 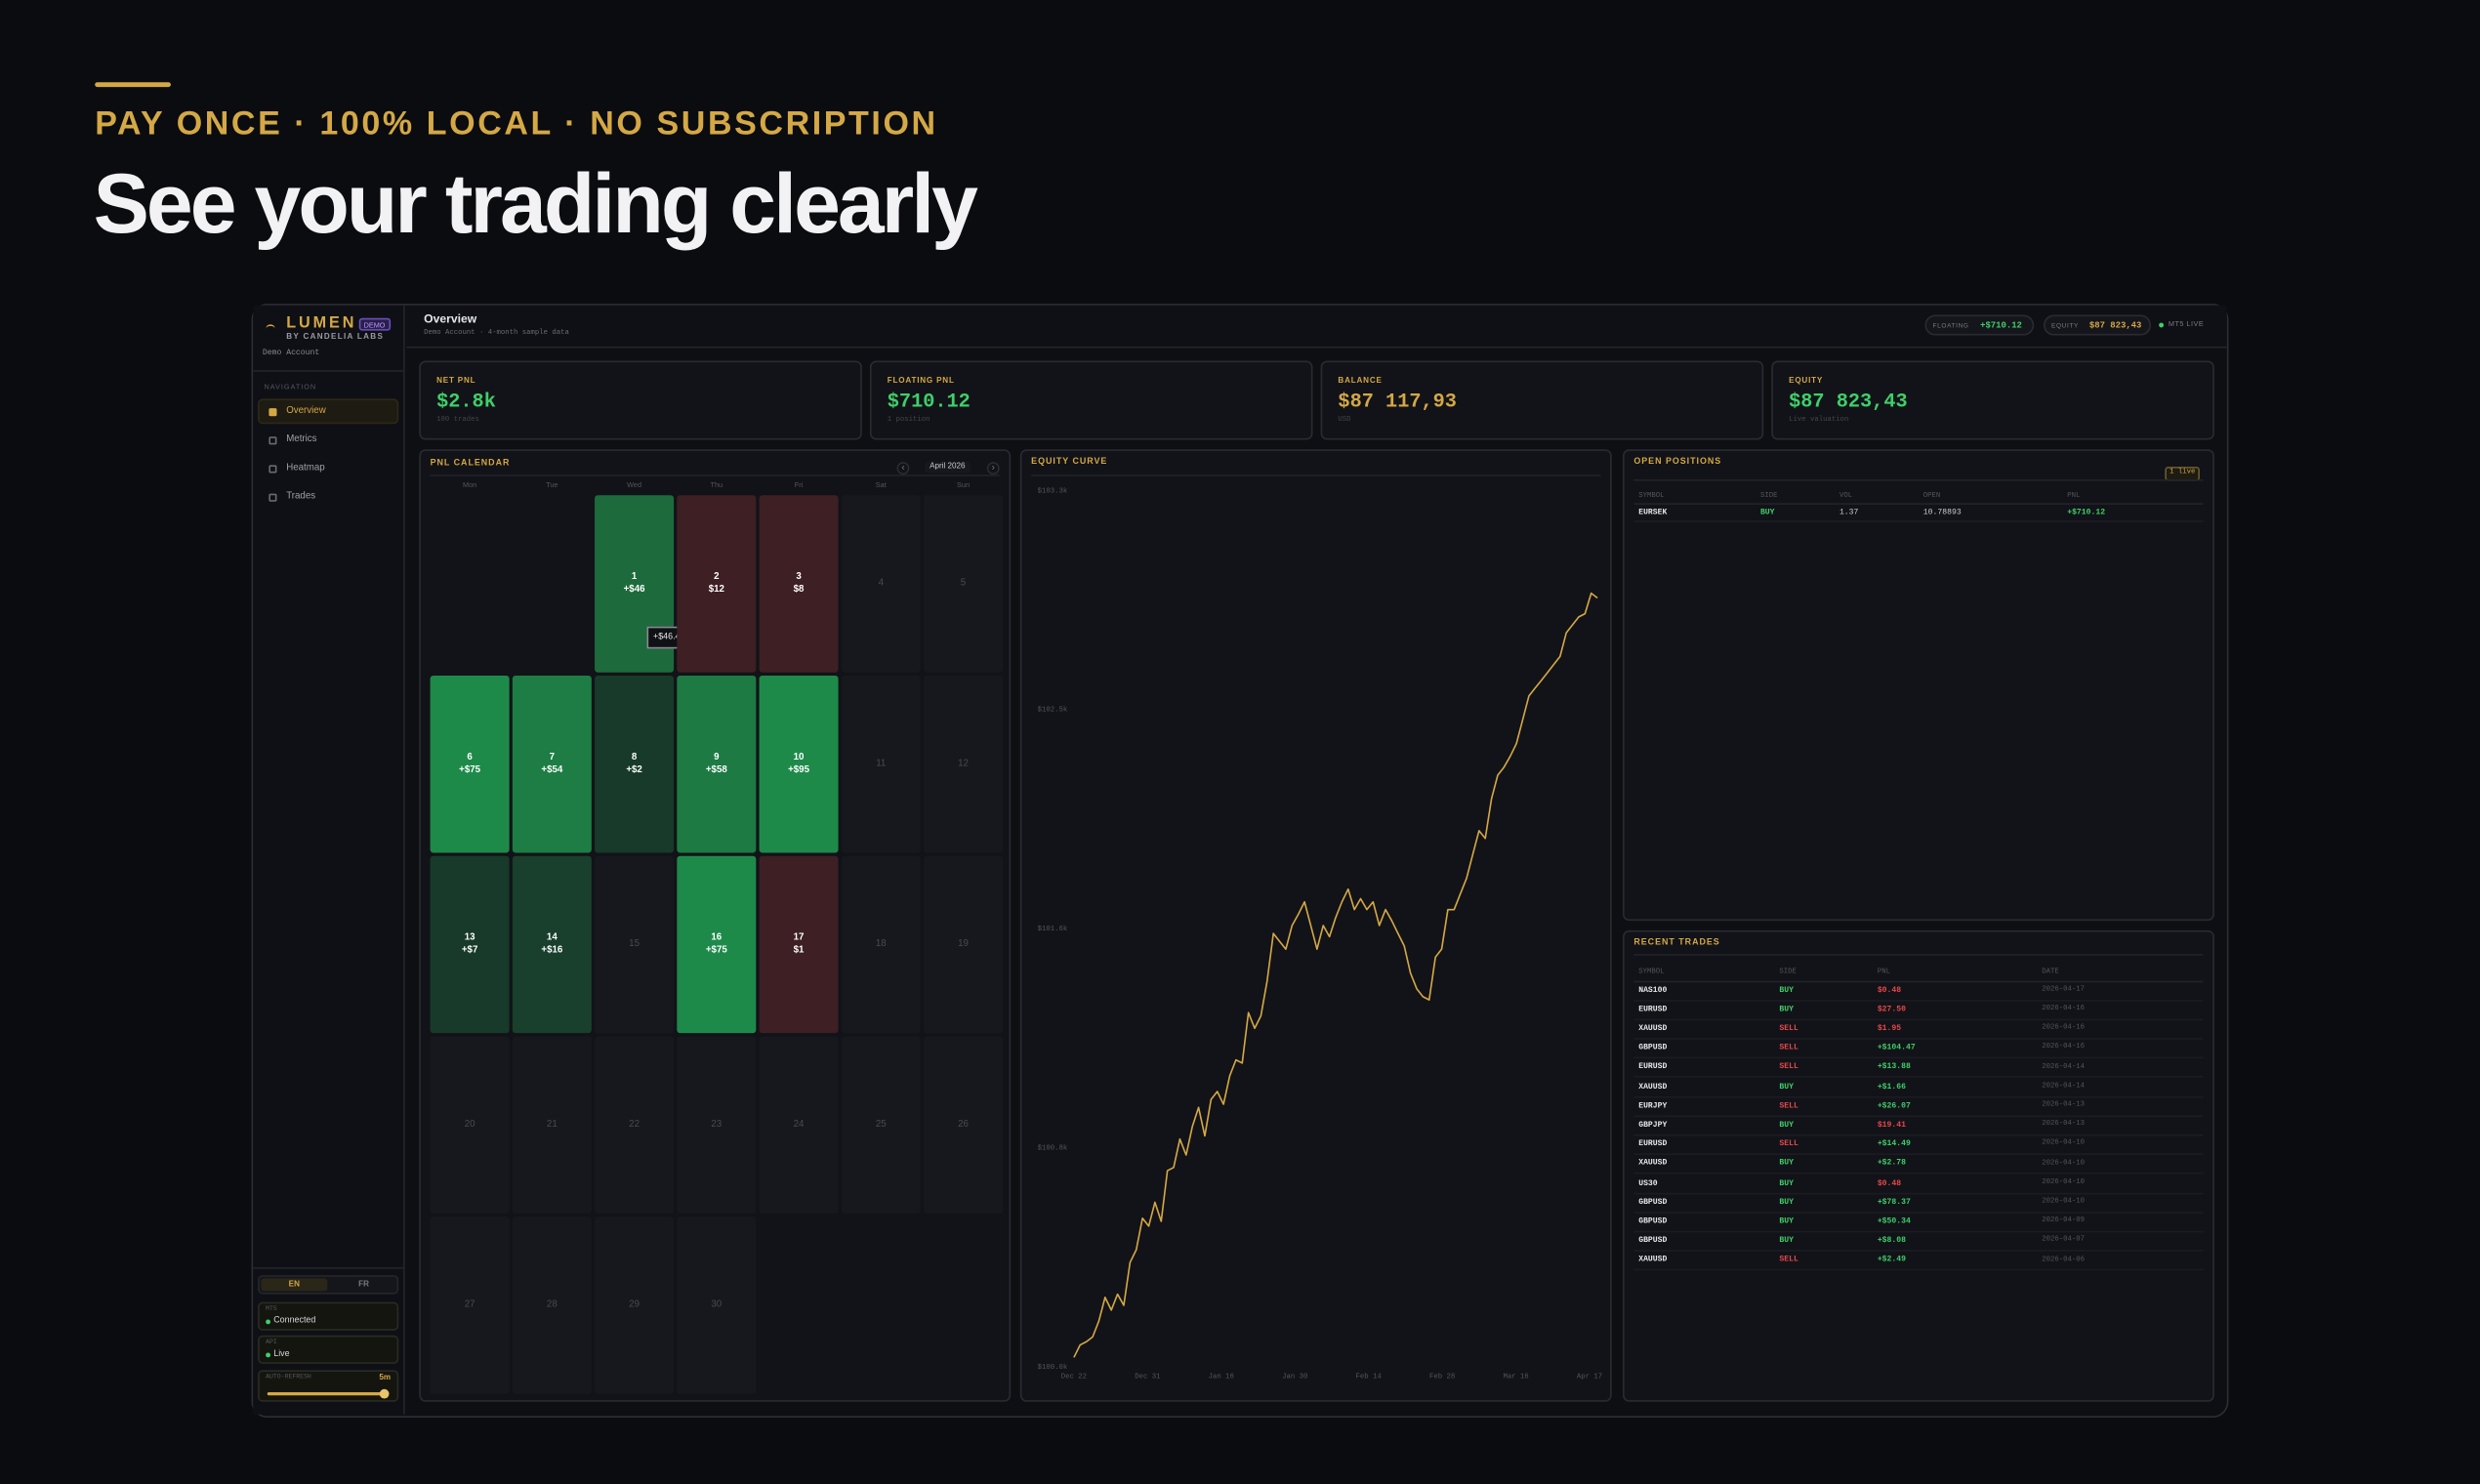 What do you see at coordinates (552, 758) in the screenshot?
I see `day-number: 7` at bounding box center [552, 758].